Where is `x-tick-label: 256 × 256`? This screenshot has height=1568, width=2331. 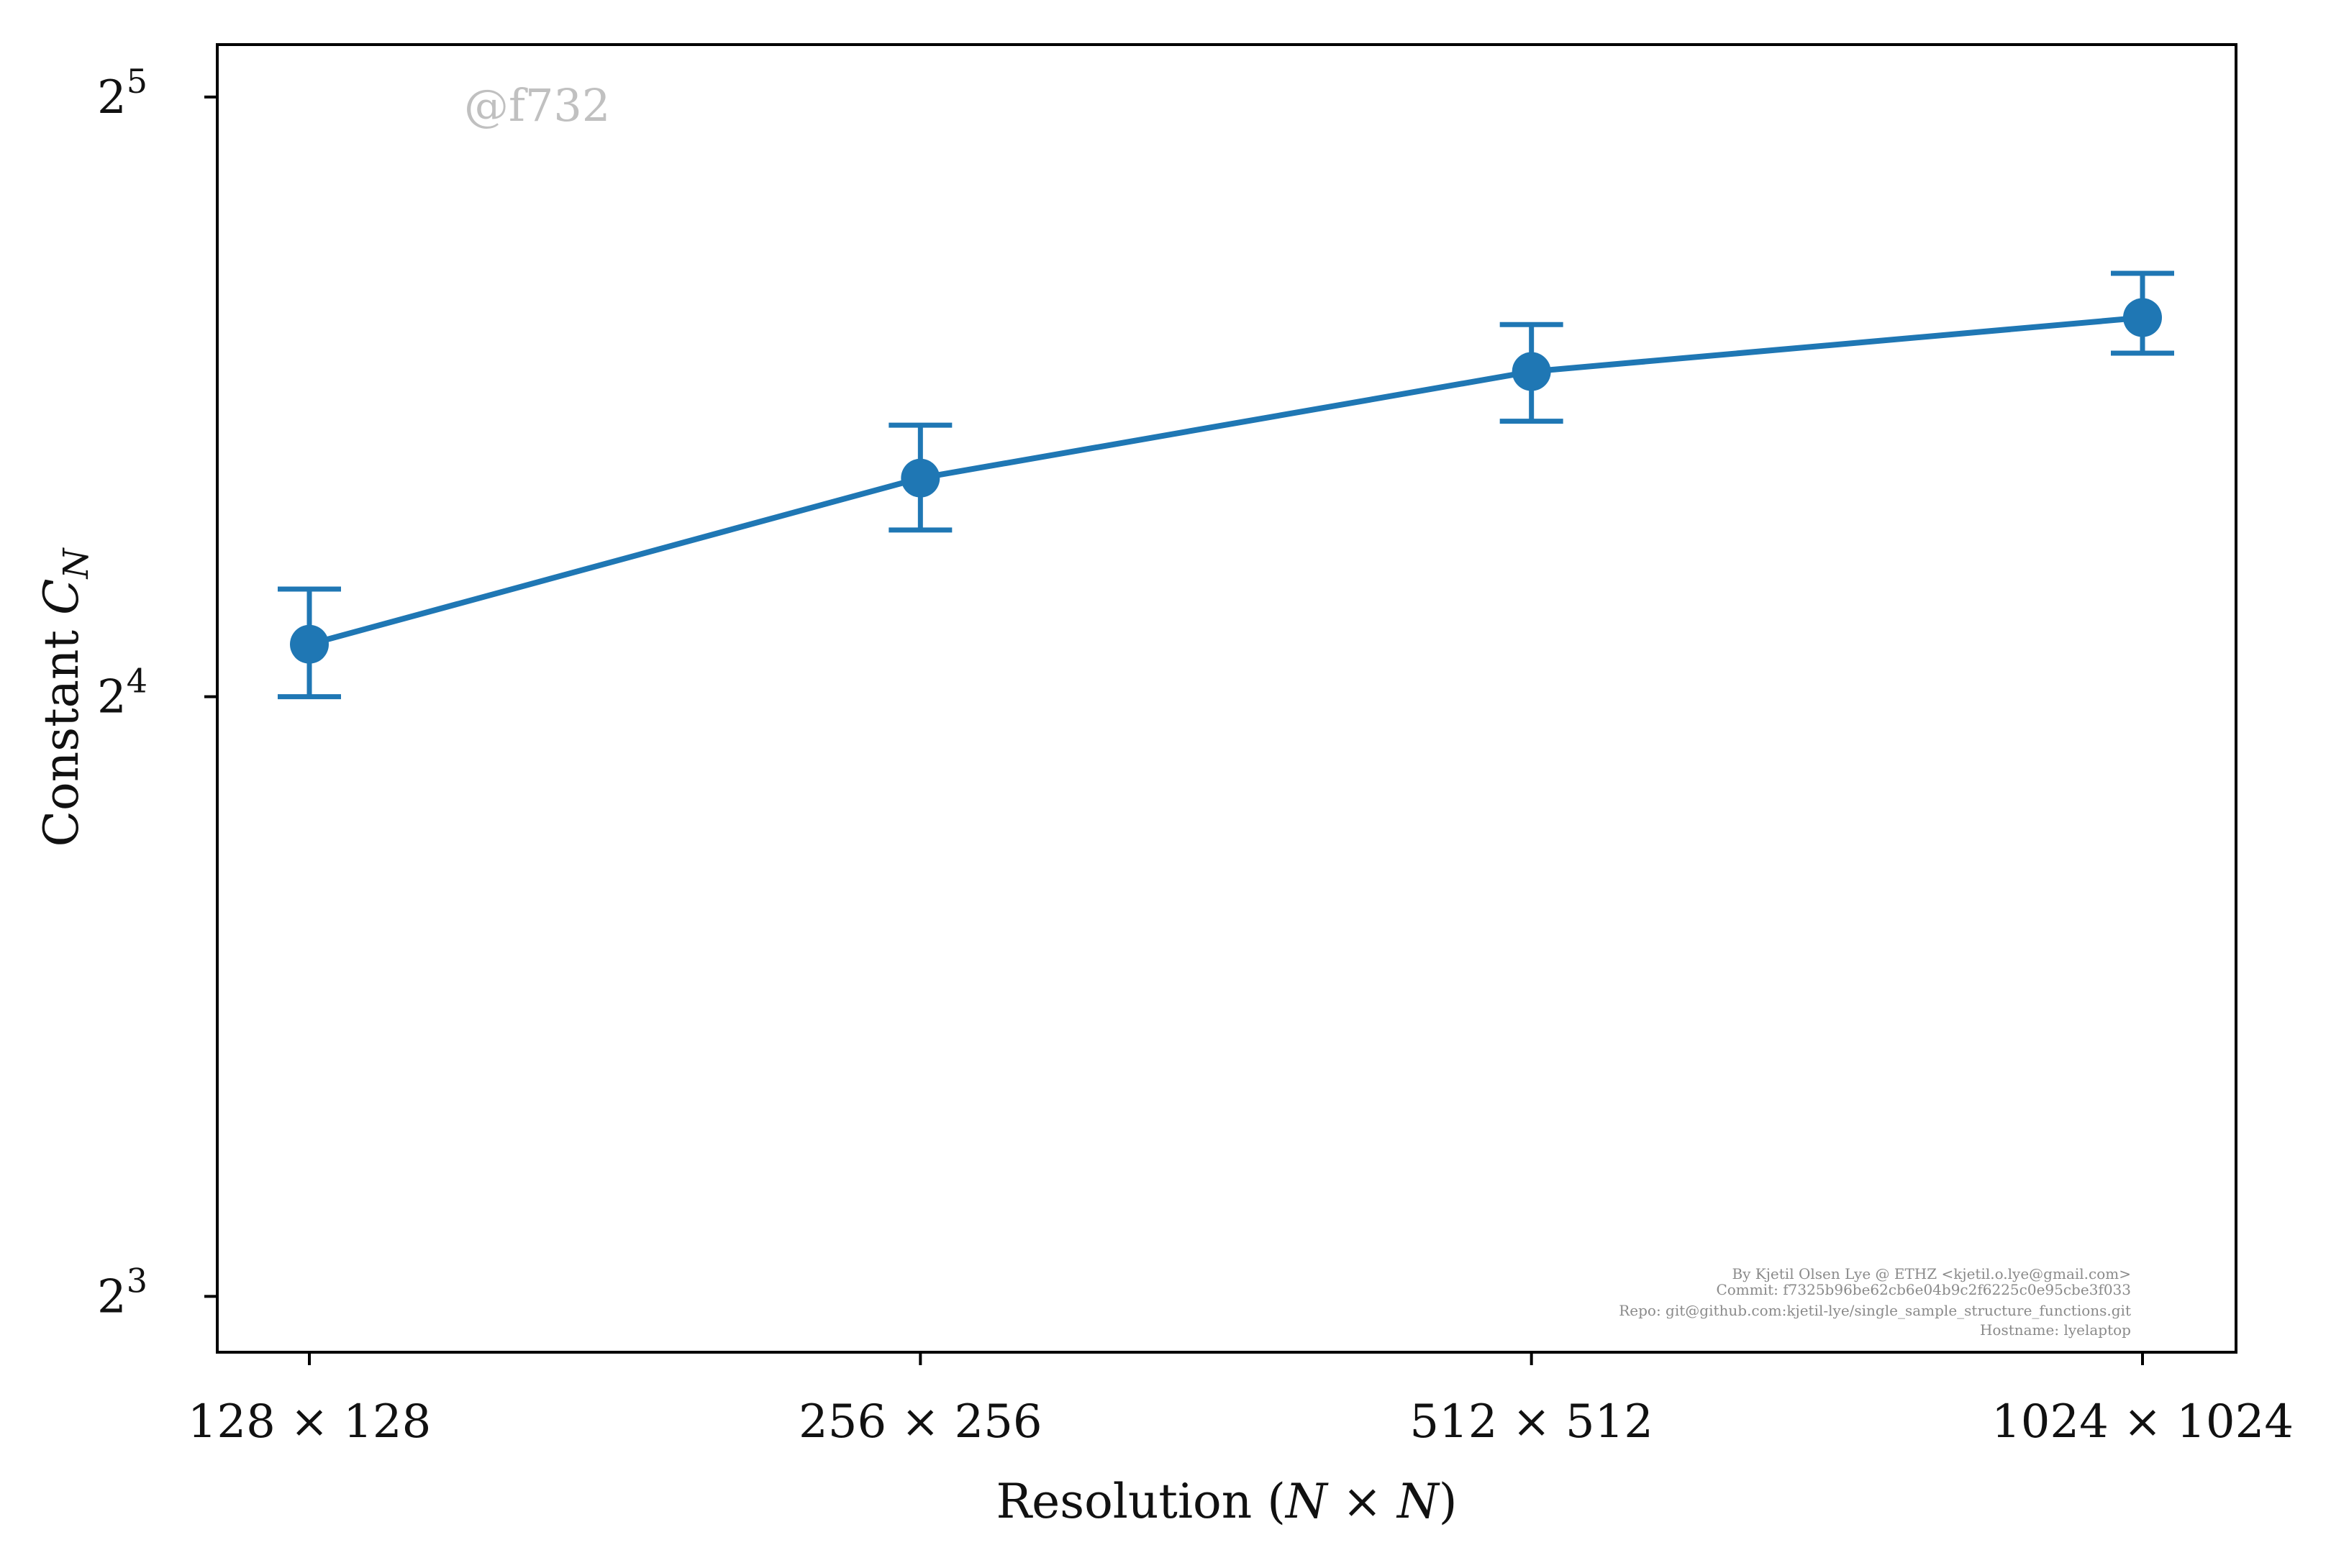
x-tick-label: 256 × 256 is located at coordinates (921, 1422).